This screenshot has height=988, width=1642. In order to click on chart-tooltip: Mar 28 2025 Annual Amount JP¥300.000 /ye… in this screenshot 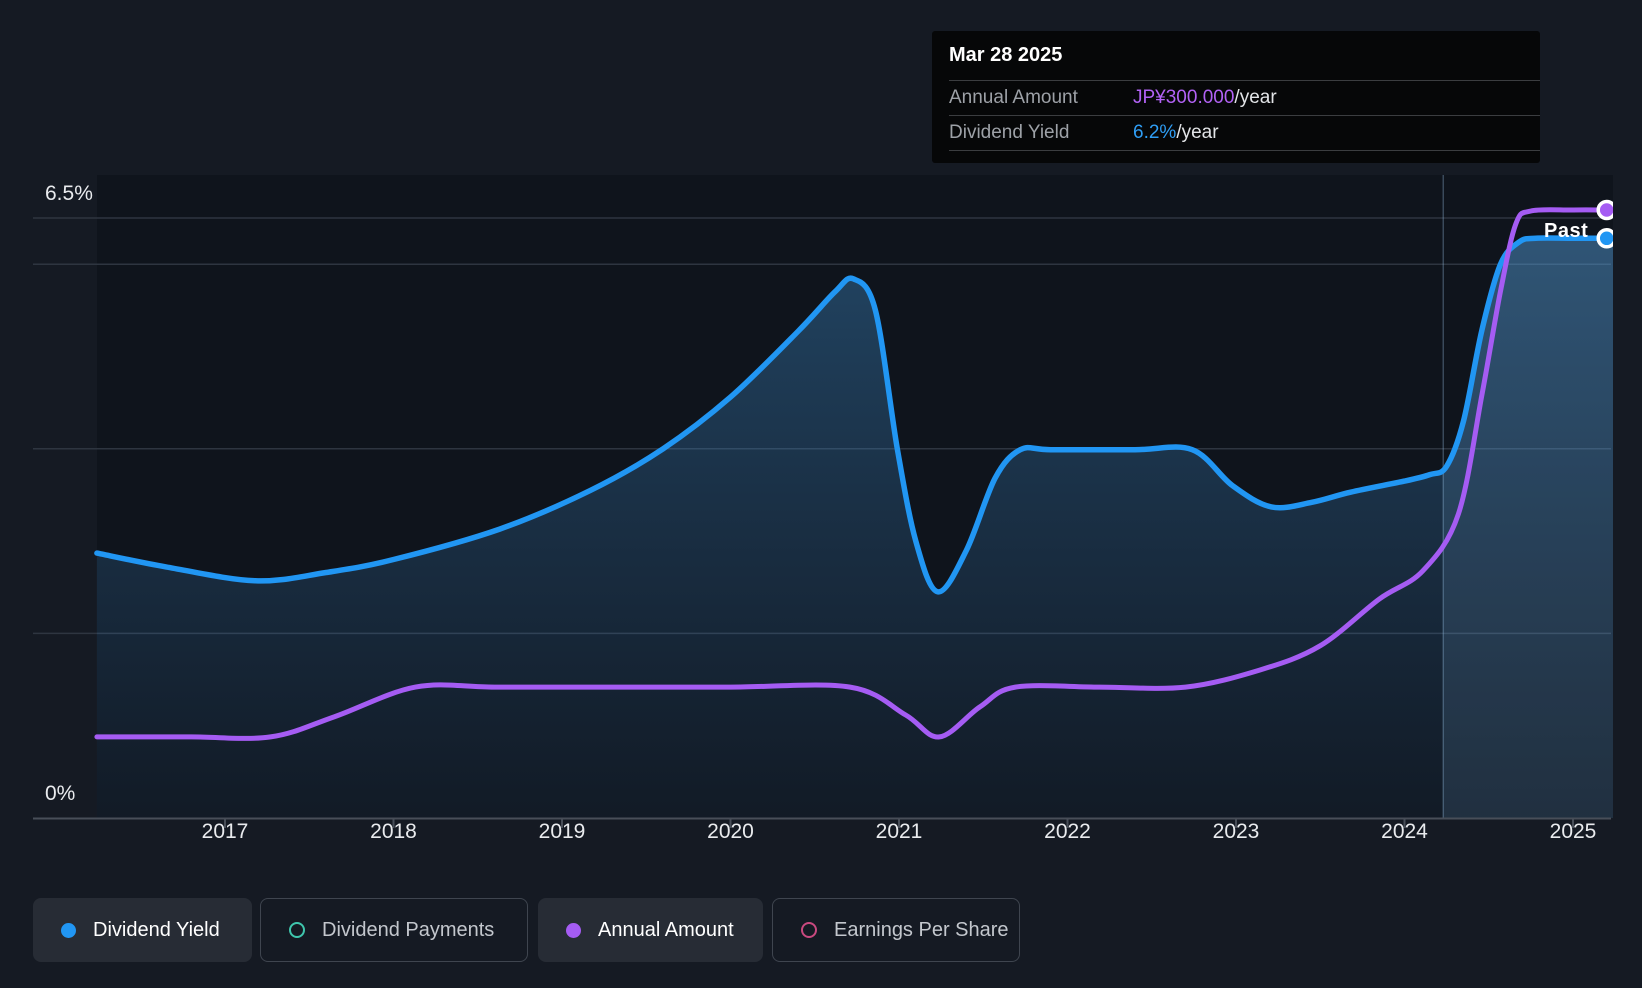, I will do `click(1236, 97)`.